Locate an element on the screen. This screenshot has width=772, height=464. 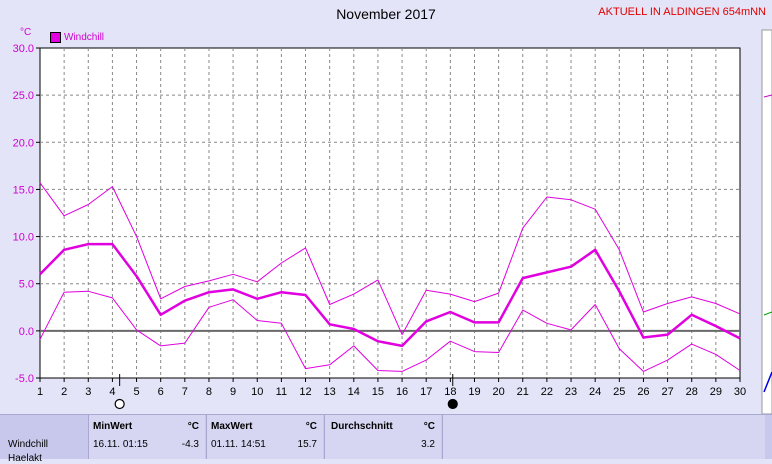
avg-unit: °C is located at coordinates (429, 426).